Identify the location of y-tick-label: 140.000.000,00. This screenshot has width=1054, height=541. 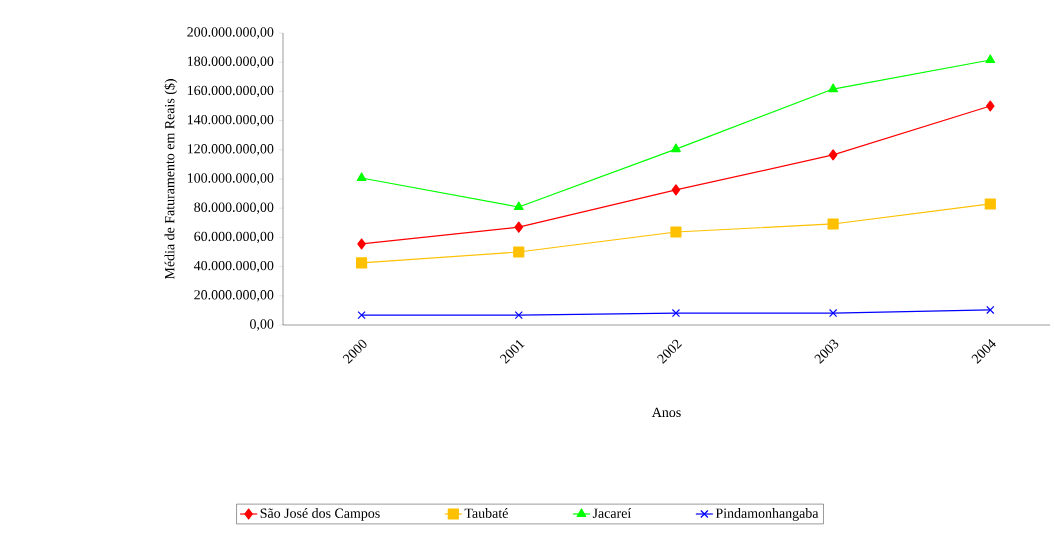
(230, 120).